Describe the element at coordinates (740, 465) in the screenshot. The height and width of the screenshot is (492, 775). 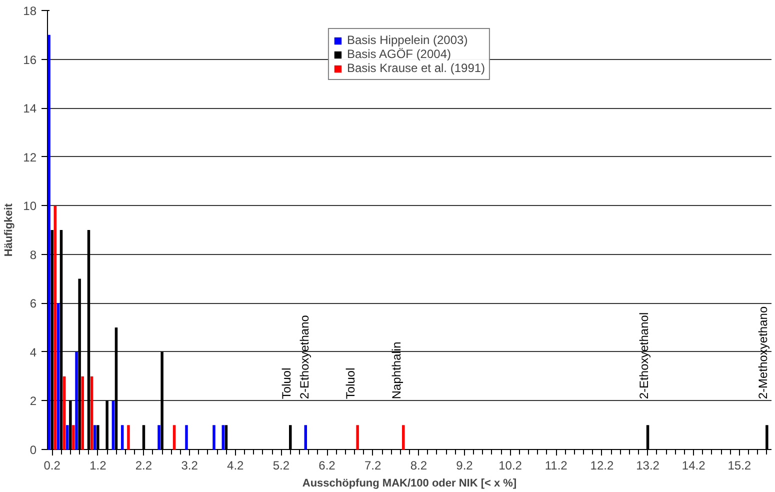
I see `x-tick-label: 15.2` at that location.